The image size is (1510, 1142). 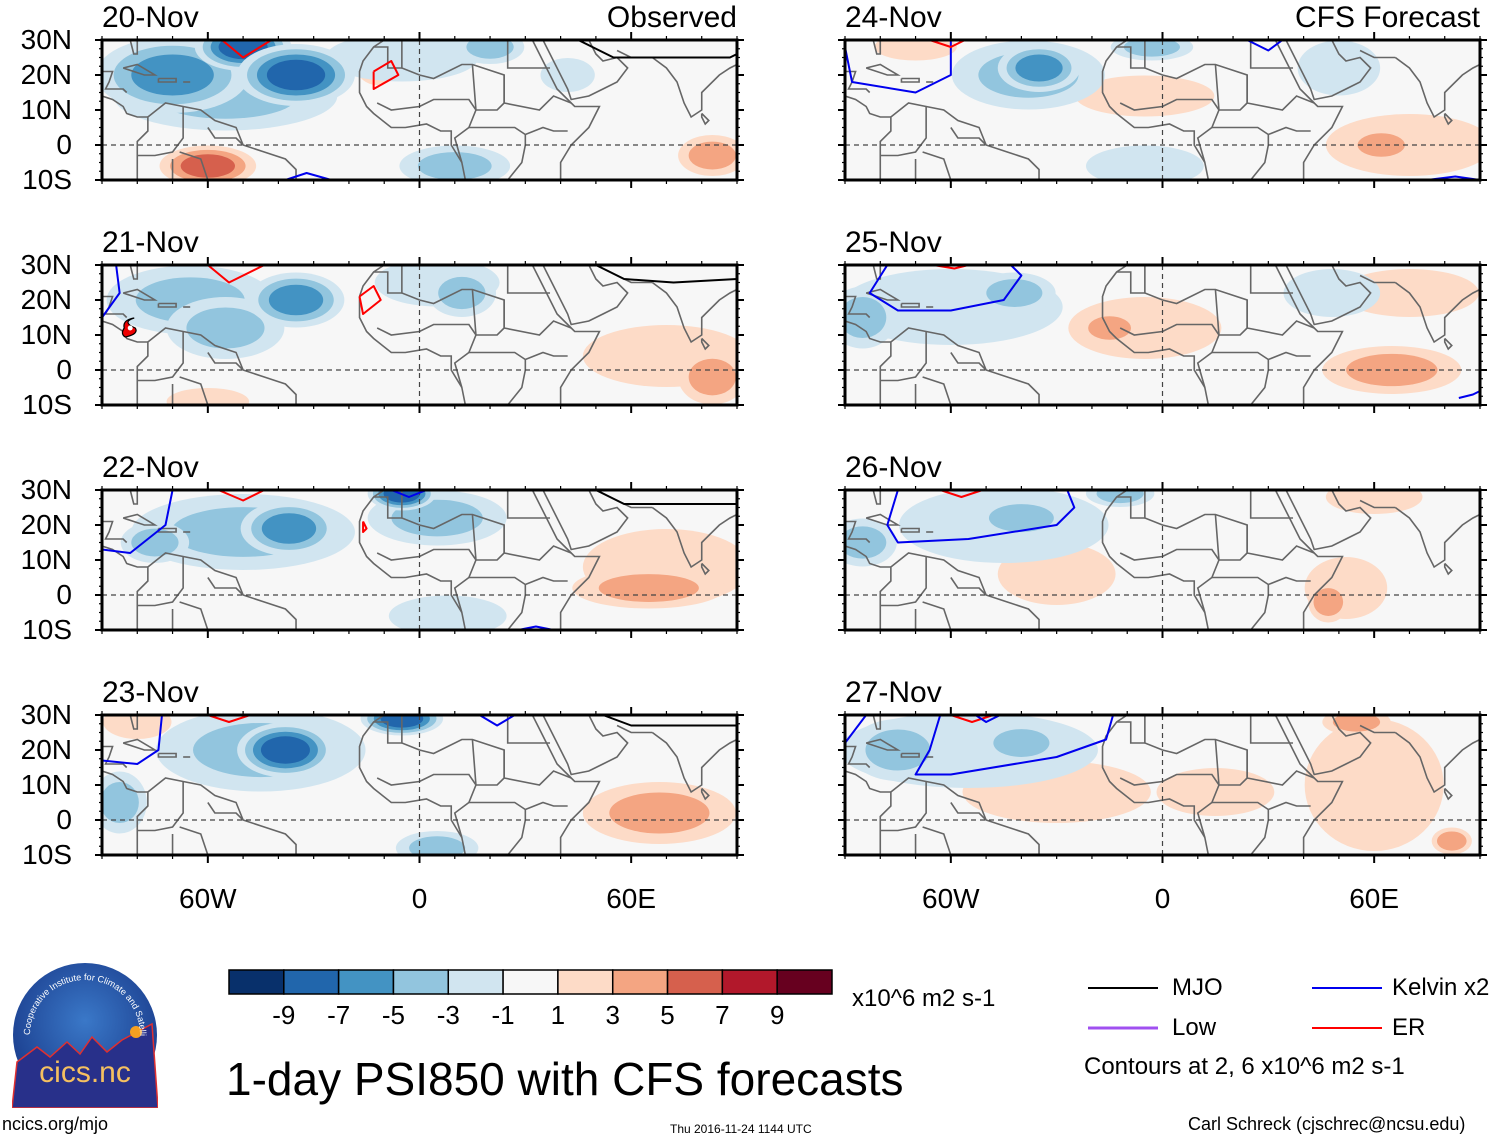 I want to click on colorbar-tick-label: -9, so click(x=284, y=1015).